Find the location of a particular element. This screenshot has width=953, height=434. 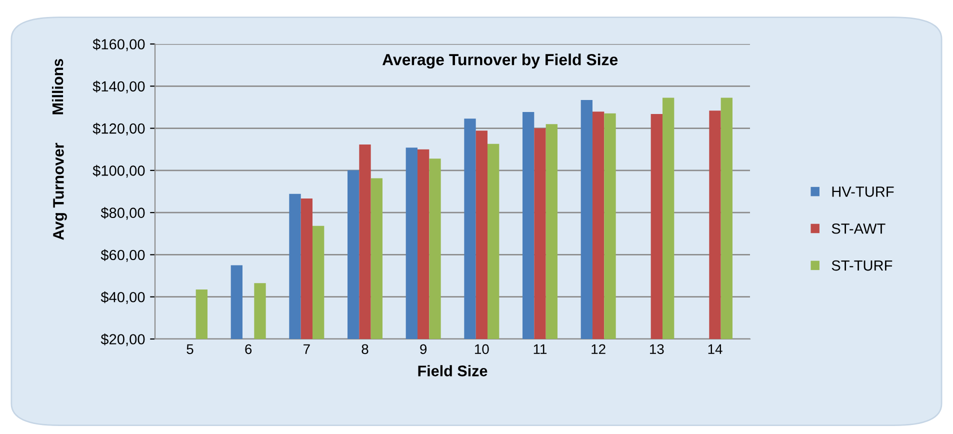

x-tick-label: 11 is located at coordinates (540, 349).